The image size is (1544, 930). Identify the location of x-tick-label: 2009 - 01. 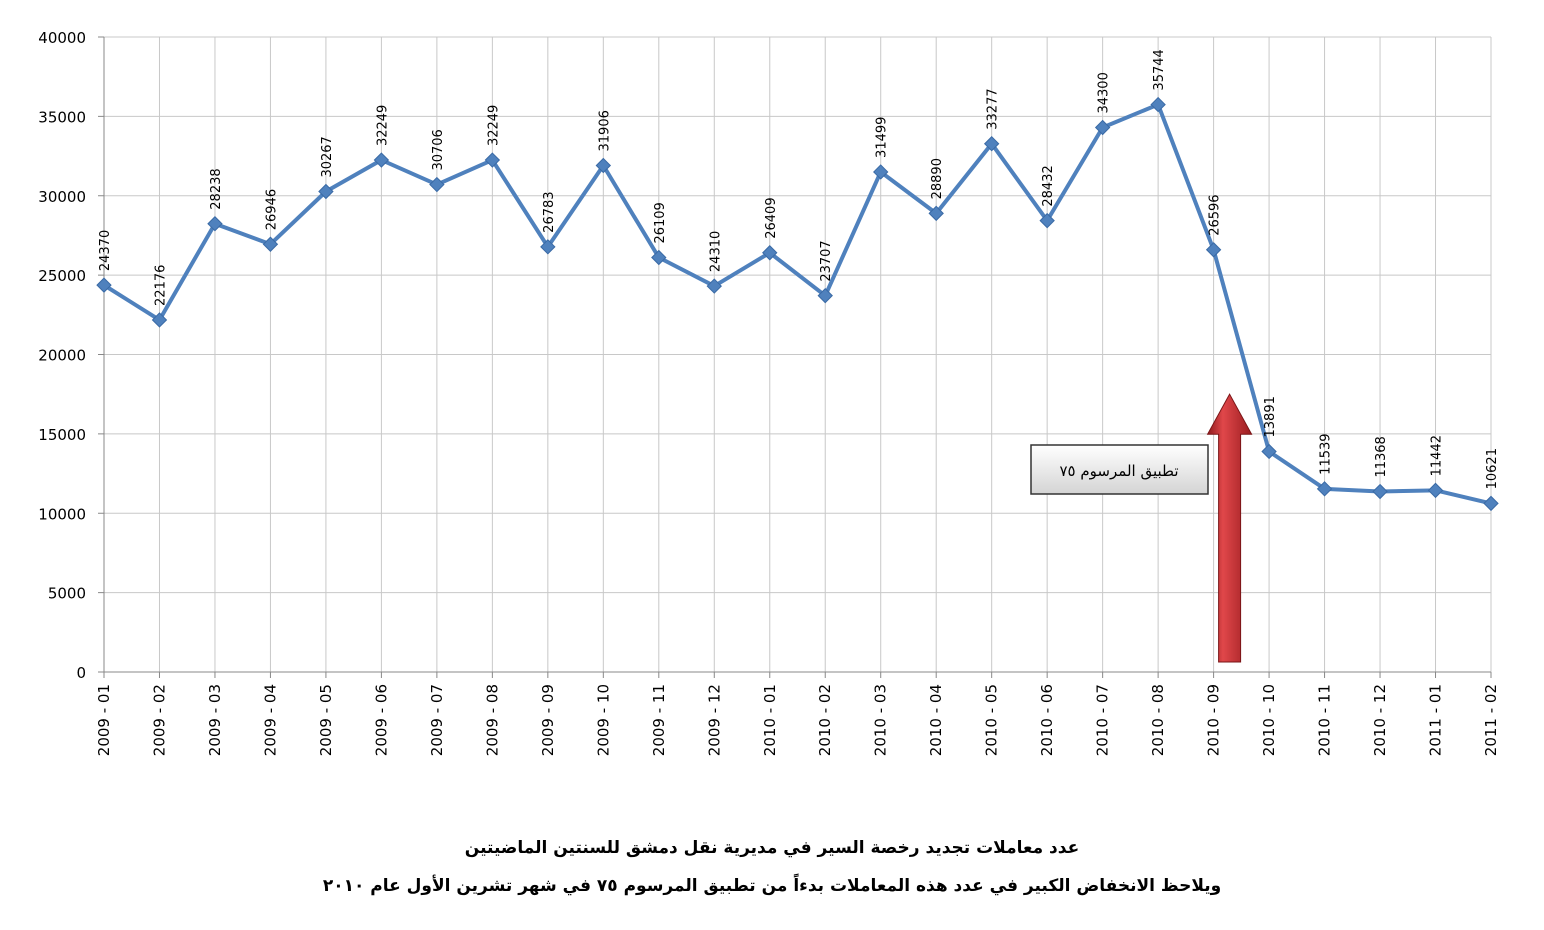
(104, 720).